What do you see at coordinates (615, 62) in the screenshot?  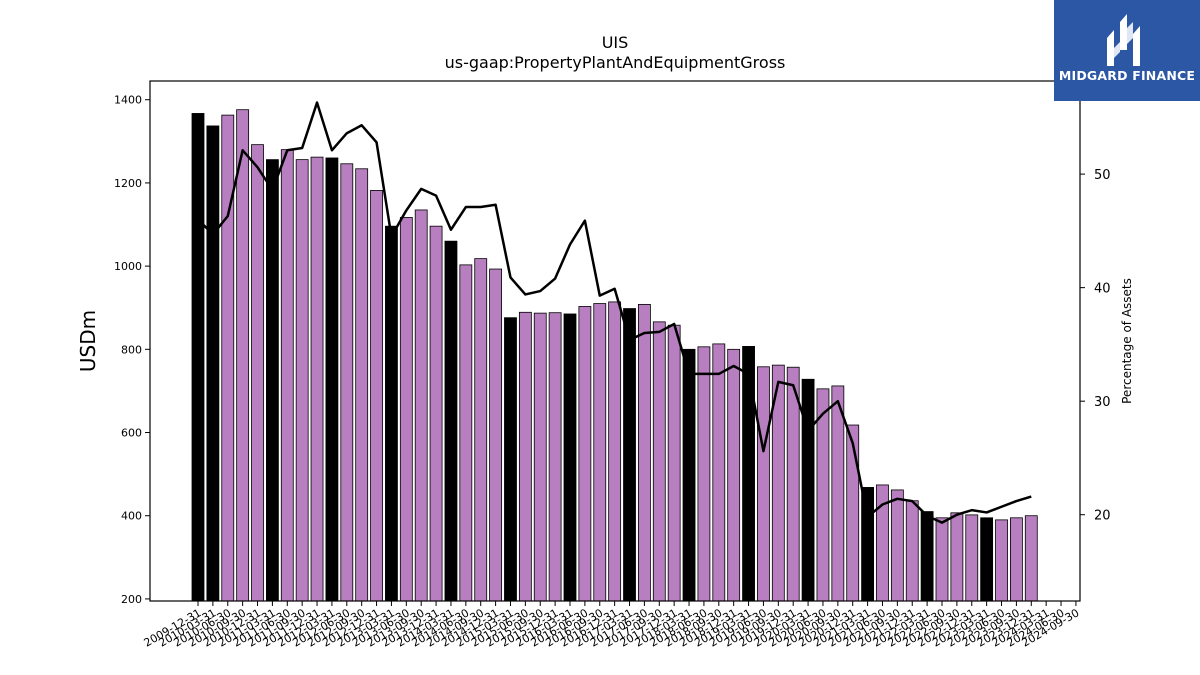 I see `chart-subtitle: us-gaap:PropertyPlantAndEquipmentGross` at bounding box center [615, 62].